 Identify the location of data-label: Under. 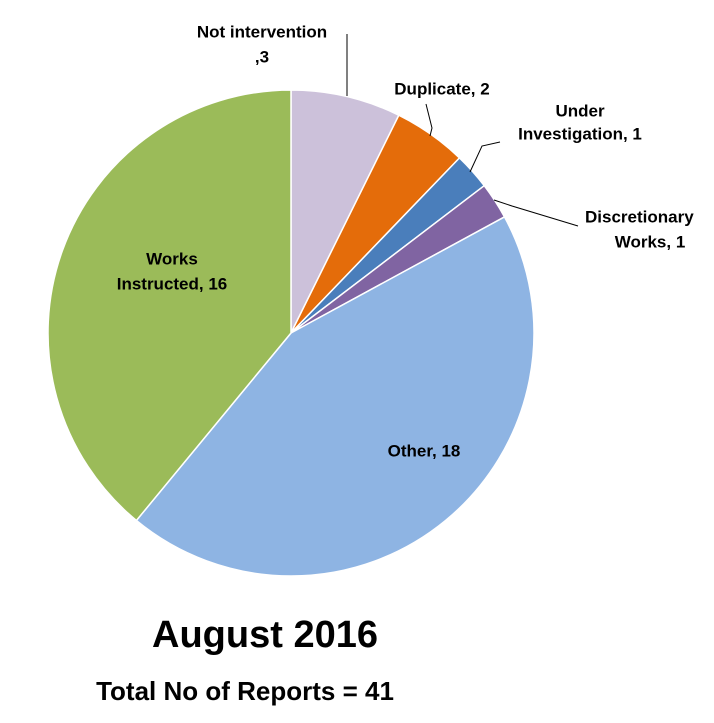
(580, 110).